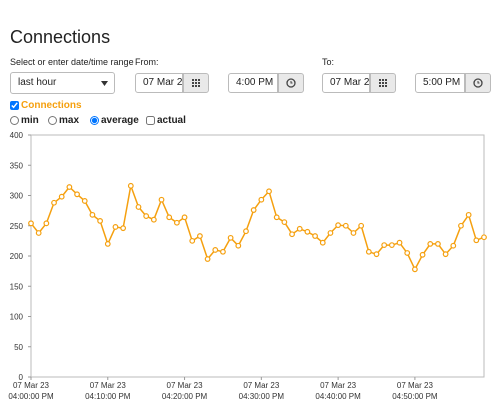 This screenshot has width=500, height=403. Describe the element at coordinates (147, 62) in the screenshot. I see `from-label: From:` at that location.